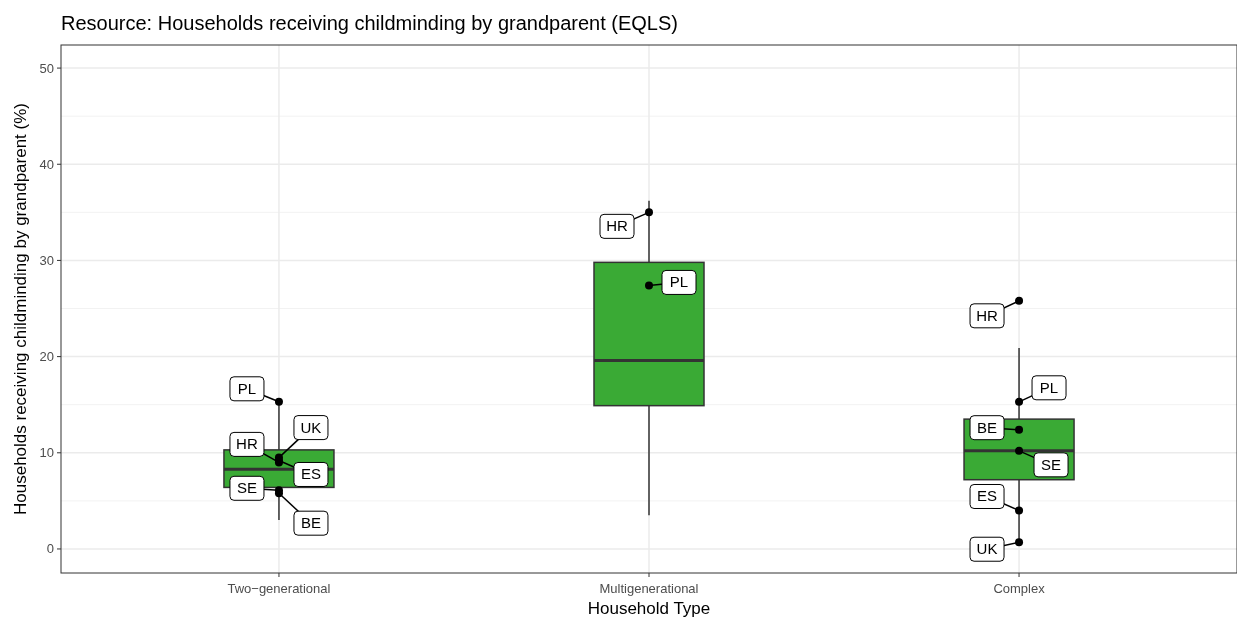 This screenshot has width=1237, height=622. Describe the element at coordinates (46, 453) in the screenshot. I see `y-tick-label: 10` at that location.